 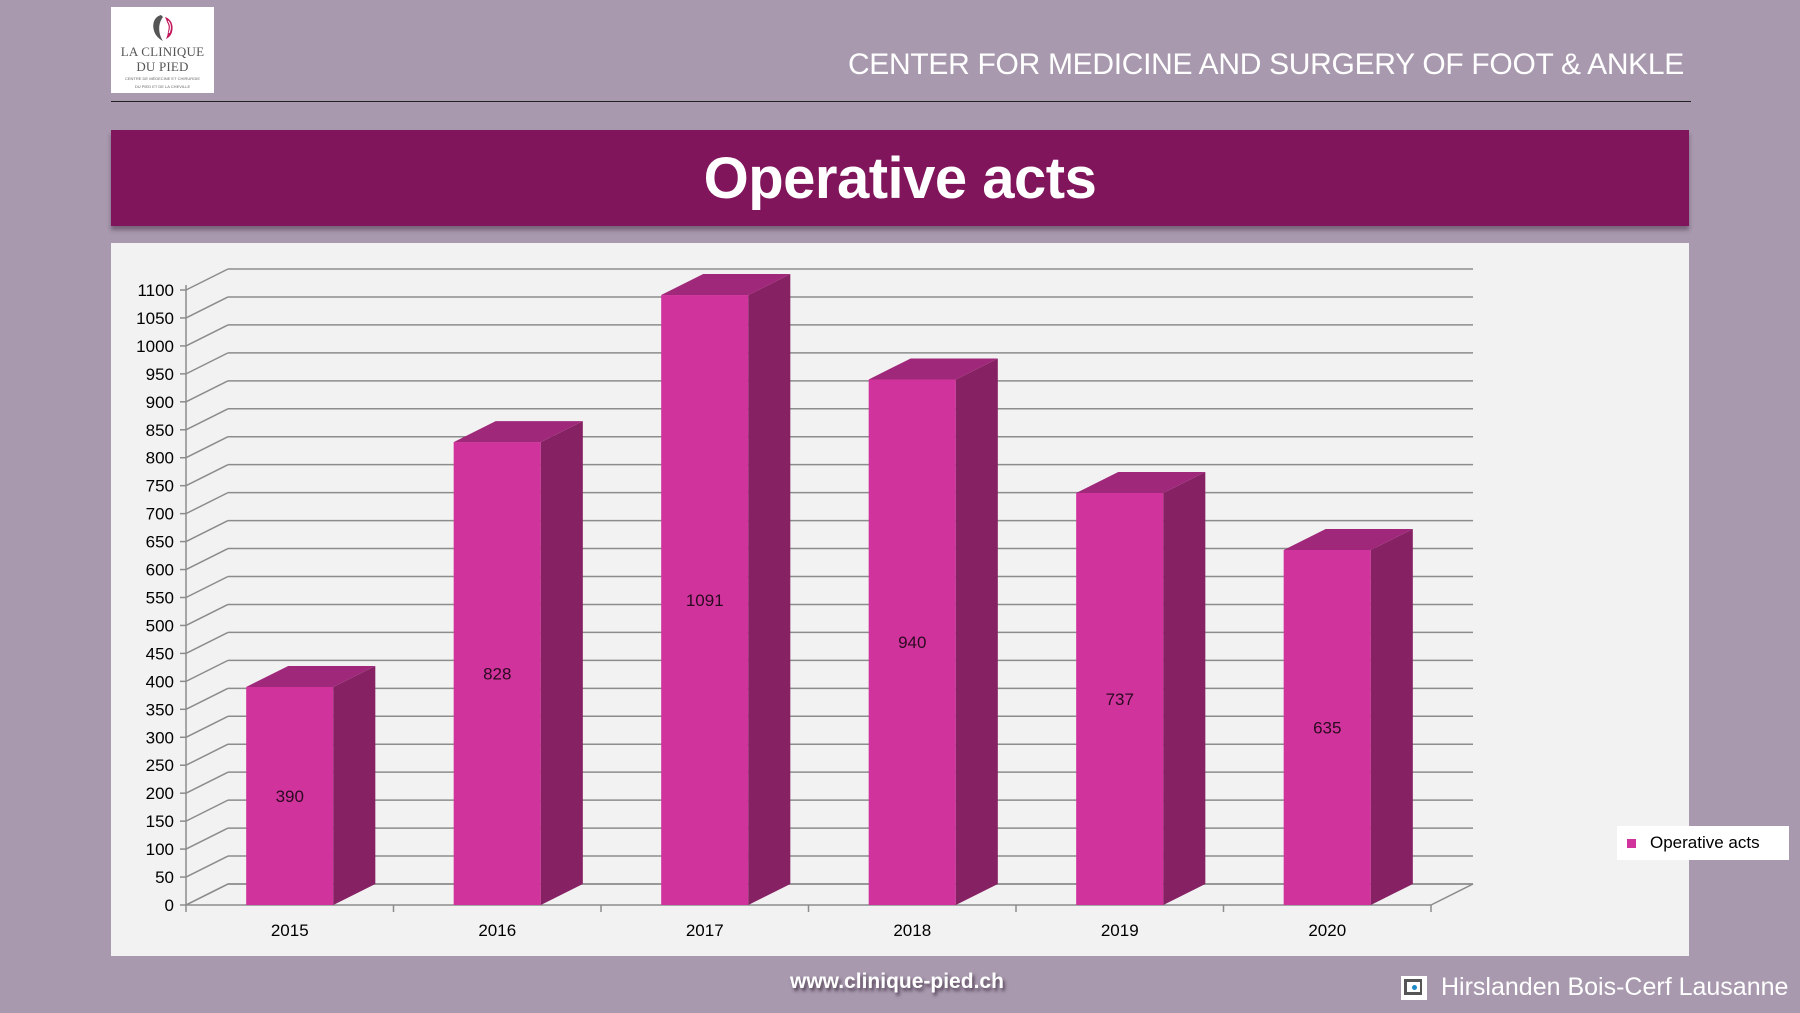 I want to click on data-label: 828, so click(x=497, y=674).